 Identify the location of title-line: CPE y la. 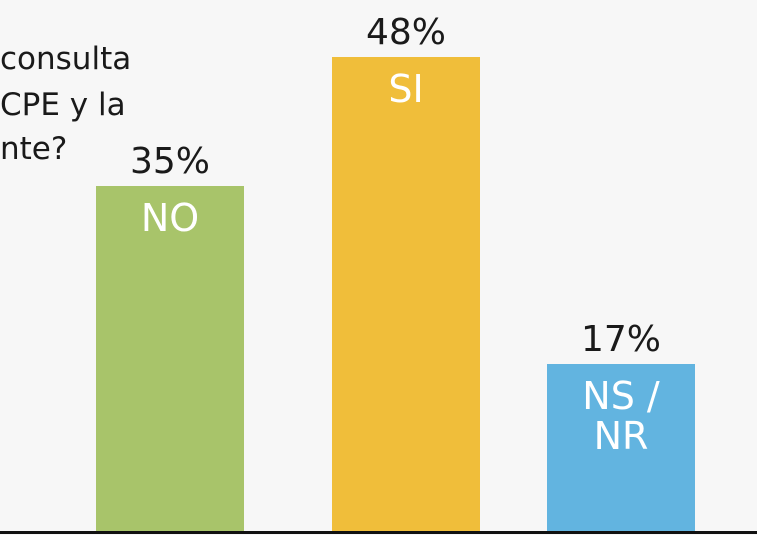
(63, 105).